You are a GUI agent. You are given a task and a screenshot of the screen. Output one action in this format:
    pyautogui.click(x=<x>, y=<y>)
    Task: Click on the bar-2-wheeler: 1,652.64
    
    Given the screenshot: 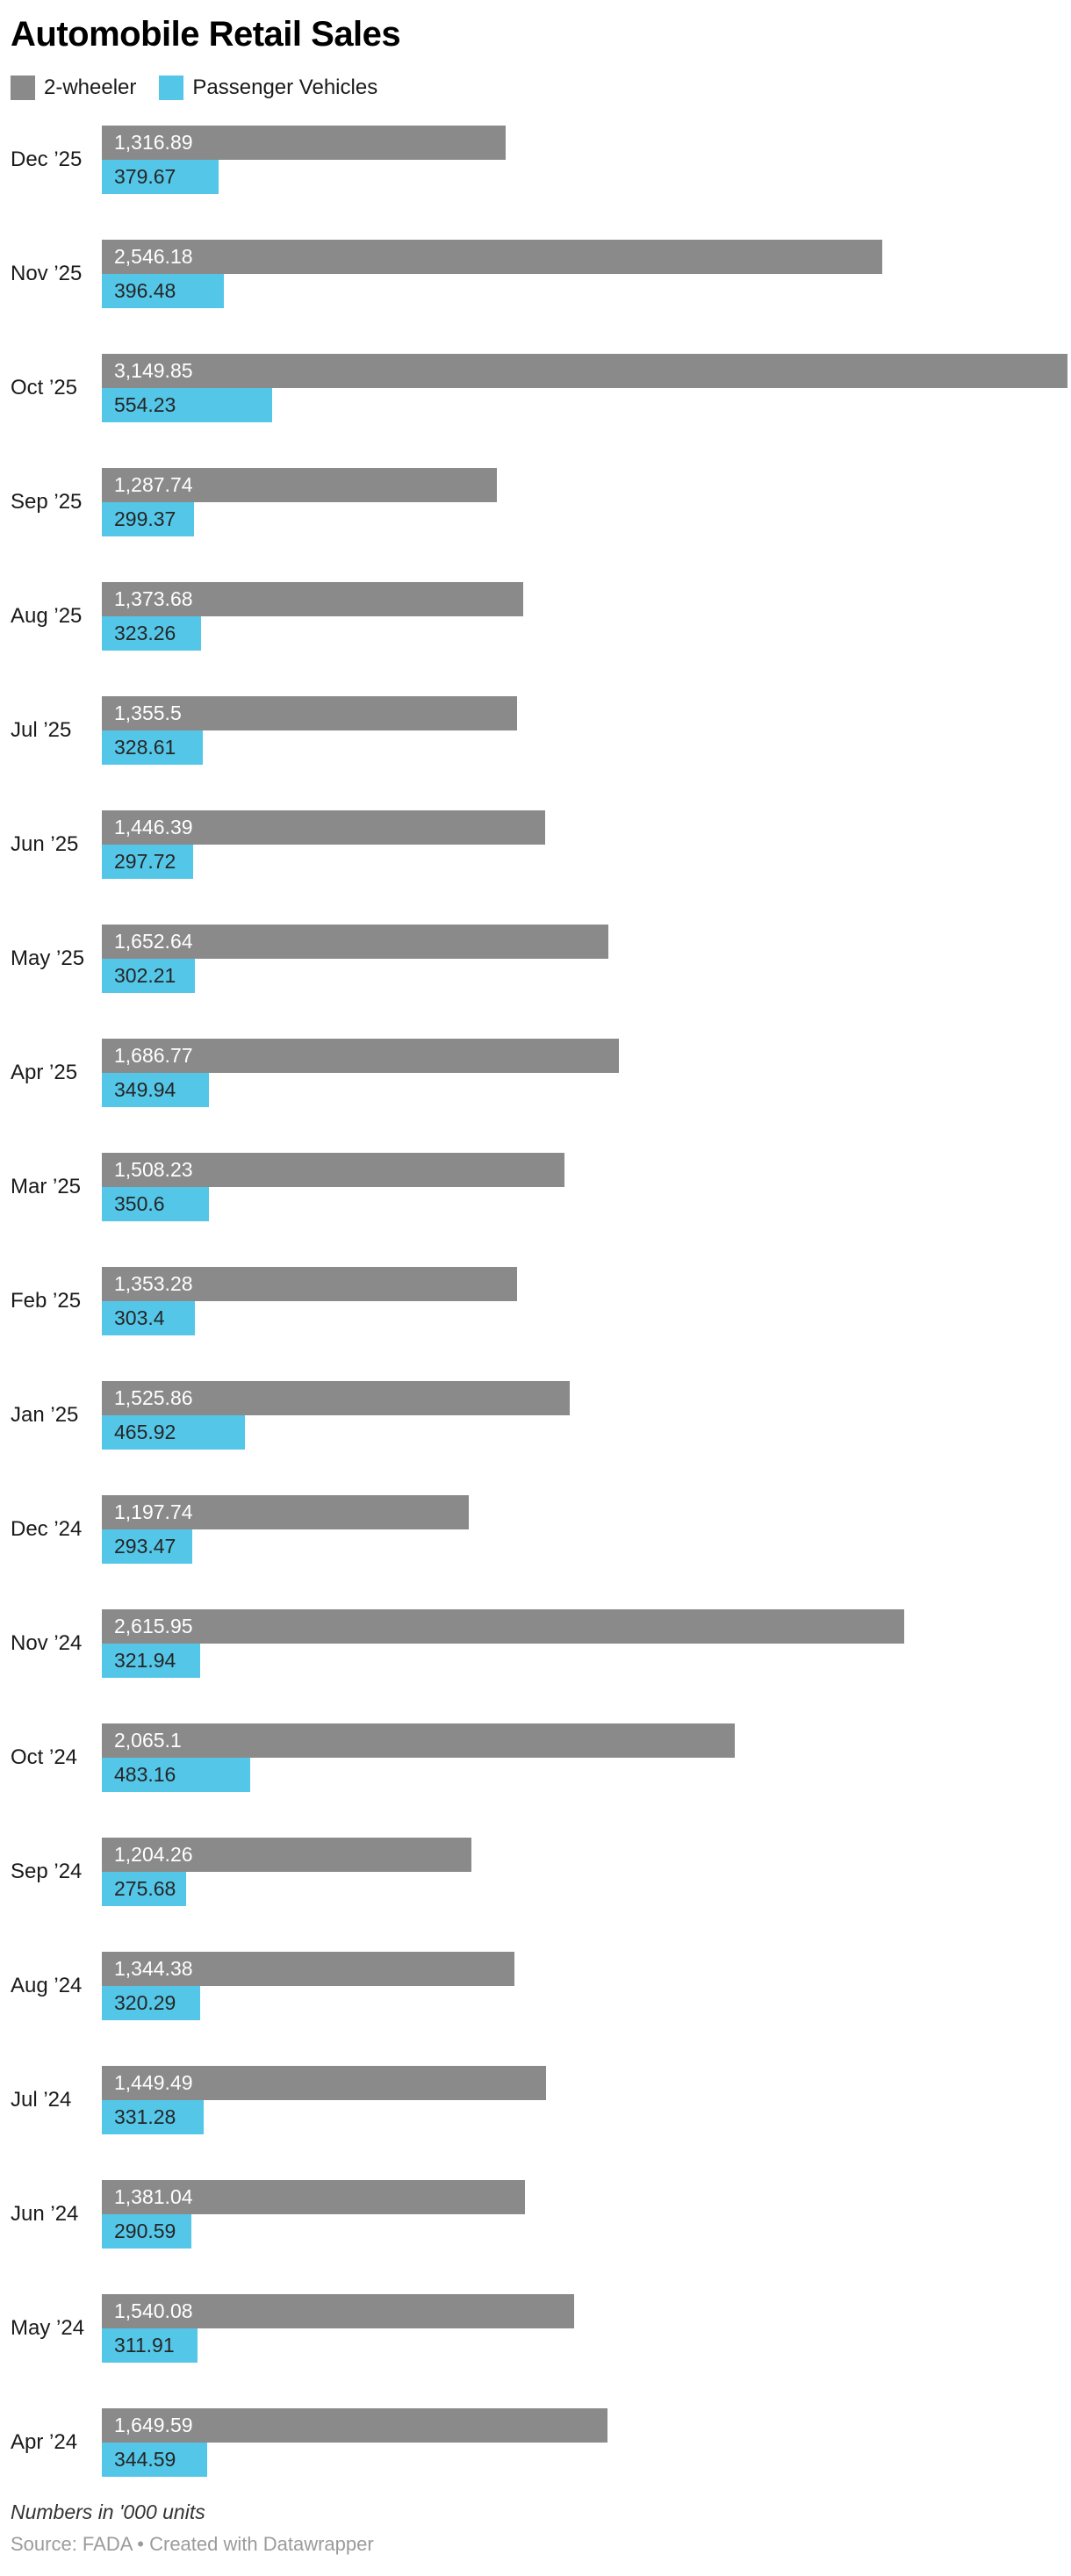 What is the action you would take?
    pyautogui.click(x=355, y=942)
    